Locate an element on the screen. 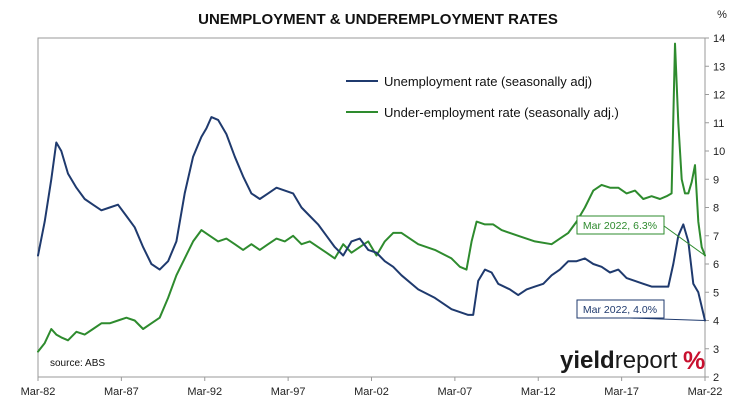 The height and width of the screenshot is (400, 749). callout-box-unemployment is located at coordinates (620, 309).